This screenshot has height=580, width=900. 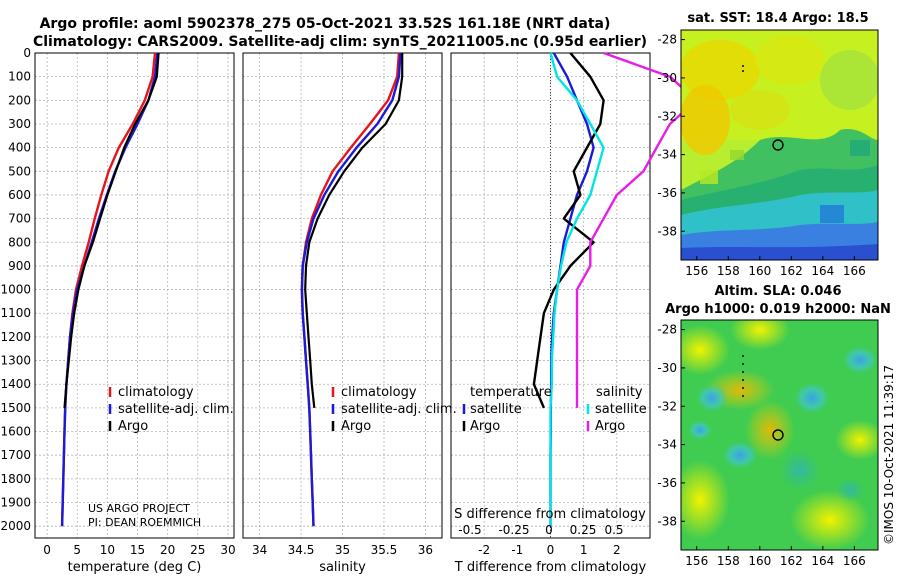 I want to click on salinity-diff-axis-label: S difference from climatology, so click(x=550, y=514).